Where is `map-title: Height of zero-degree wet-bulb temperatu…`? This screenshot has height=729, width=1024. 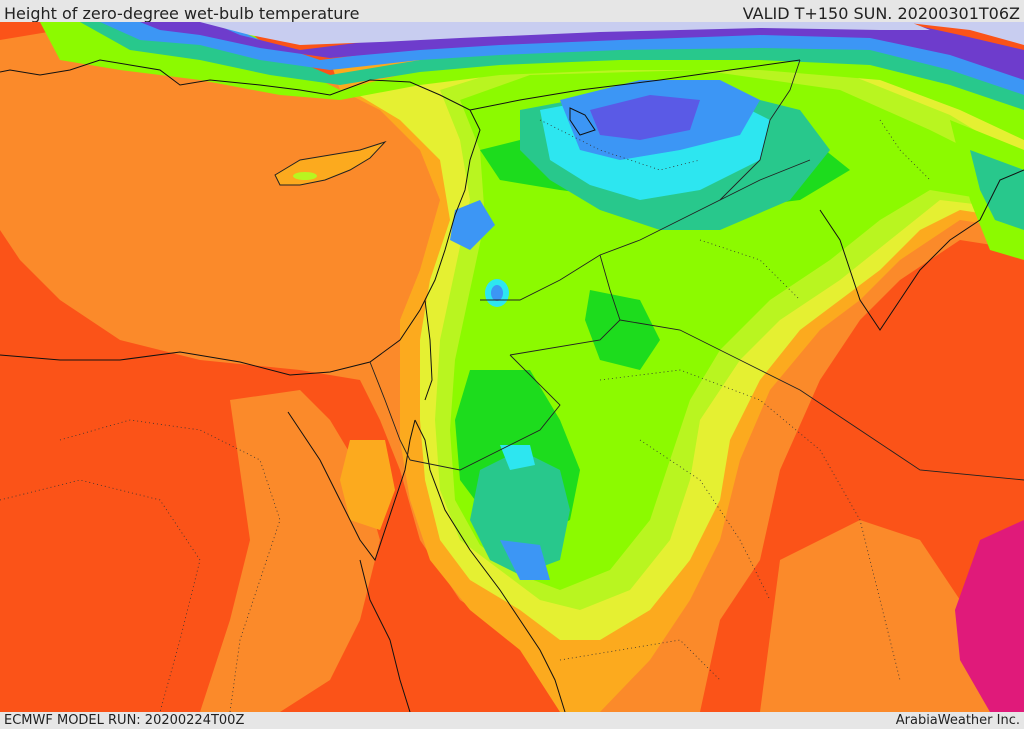 map-title: Height of zero-degree wet-bulb temperatu… is located at coordinates (182, 13).